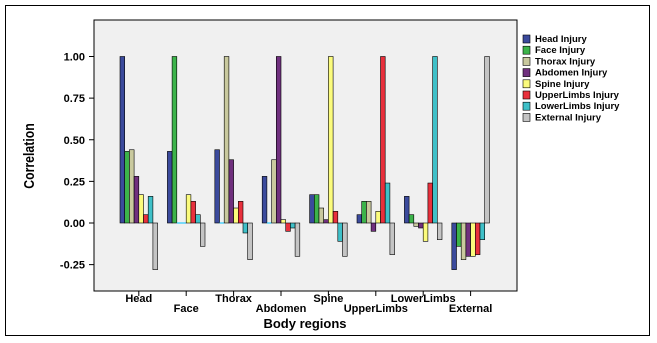 This screenshot has height=343, width=657. What do you see at coordinates (245, 228) in the screenshot?
I see `bar-thorax-lowerlimbs-injury` at bounding box center [245, 228].